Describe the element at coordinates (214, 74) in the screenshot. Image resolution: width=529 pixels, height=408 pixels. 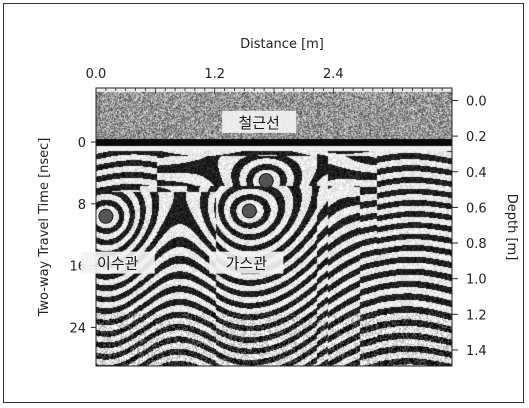
I see `top-tick-label-1: 1.2` at that location.